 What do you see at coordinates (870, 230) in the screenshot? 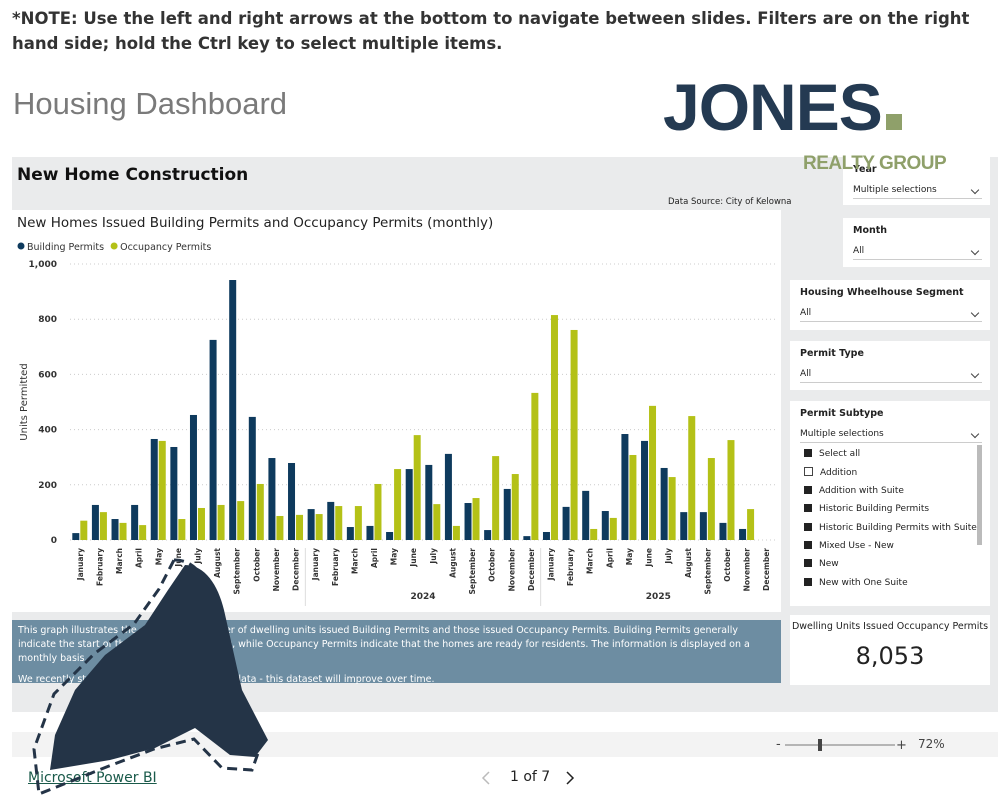
I see `filter-label: Month` at bounding box center [870, 230].